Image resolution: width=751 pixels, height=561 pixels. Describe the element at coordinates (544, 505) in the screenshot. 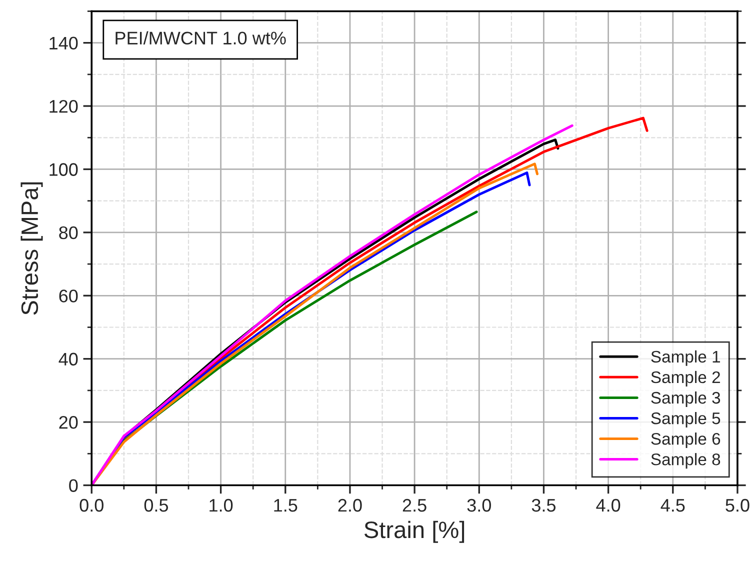

I see `x-tick-label: 3.5` at that location.